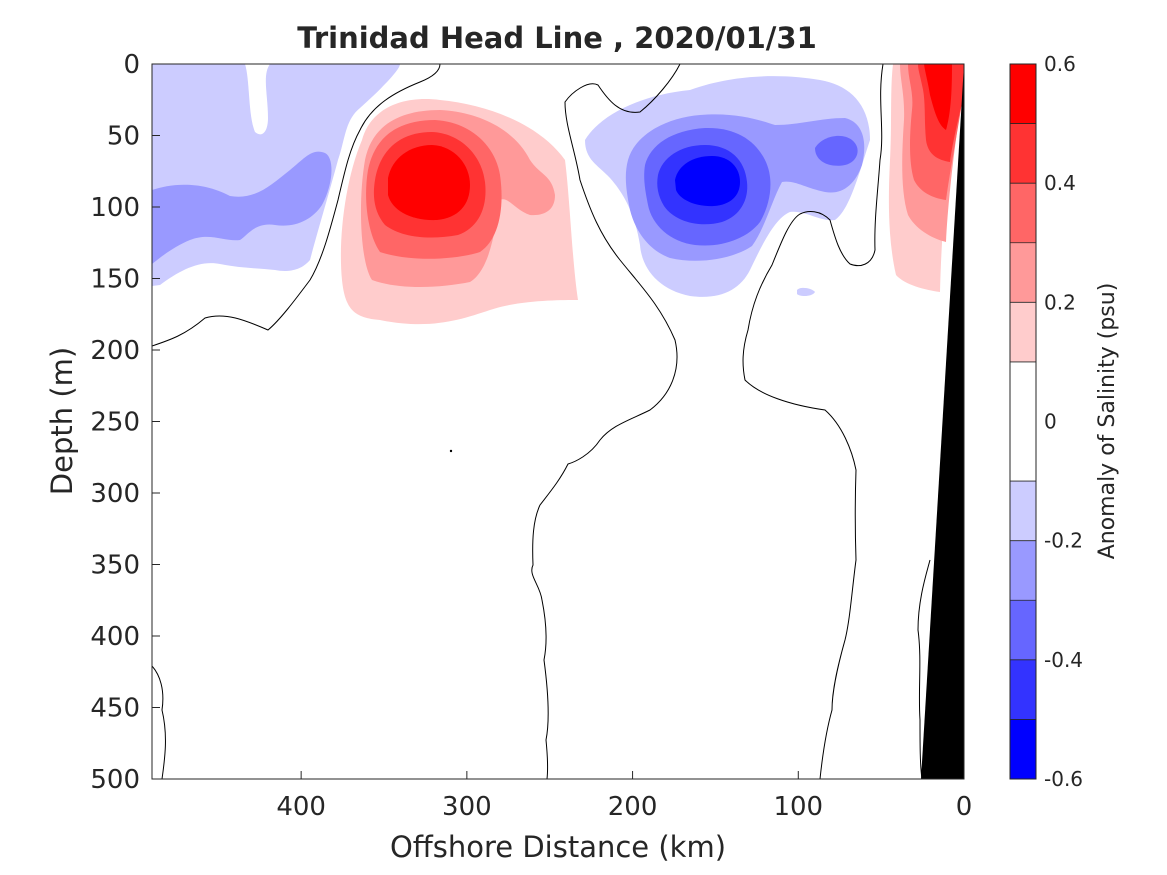 This screenshot has width=1167, height=875. I want to click on colorbar-frame, so click(1023, 421).